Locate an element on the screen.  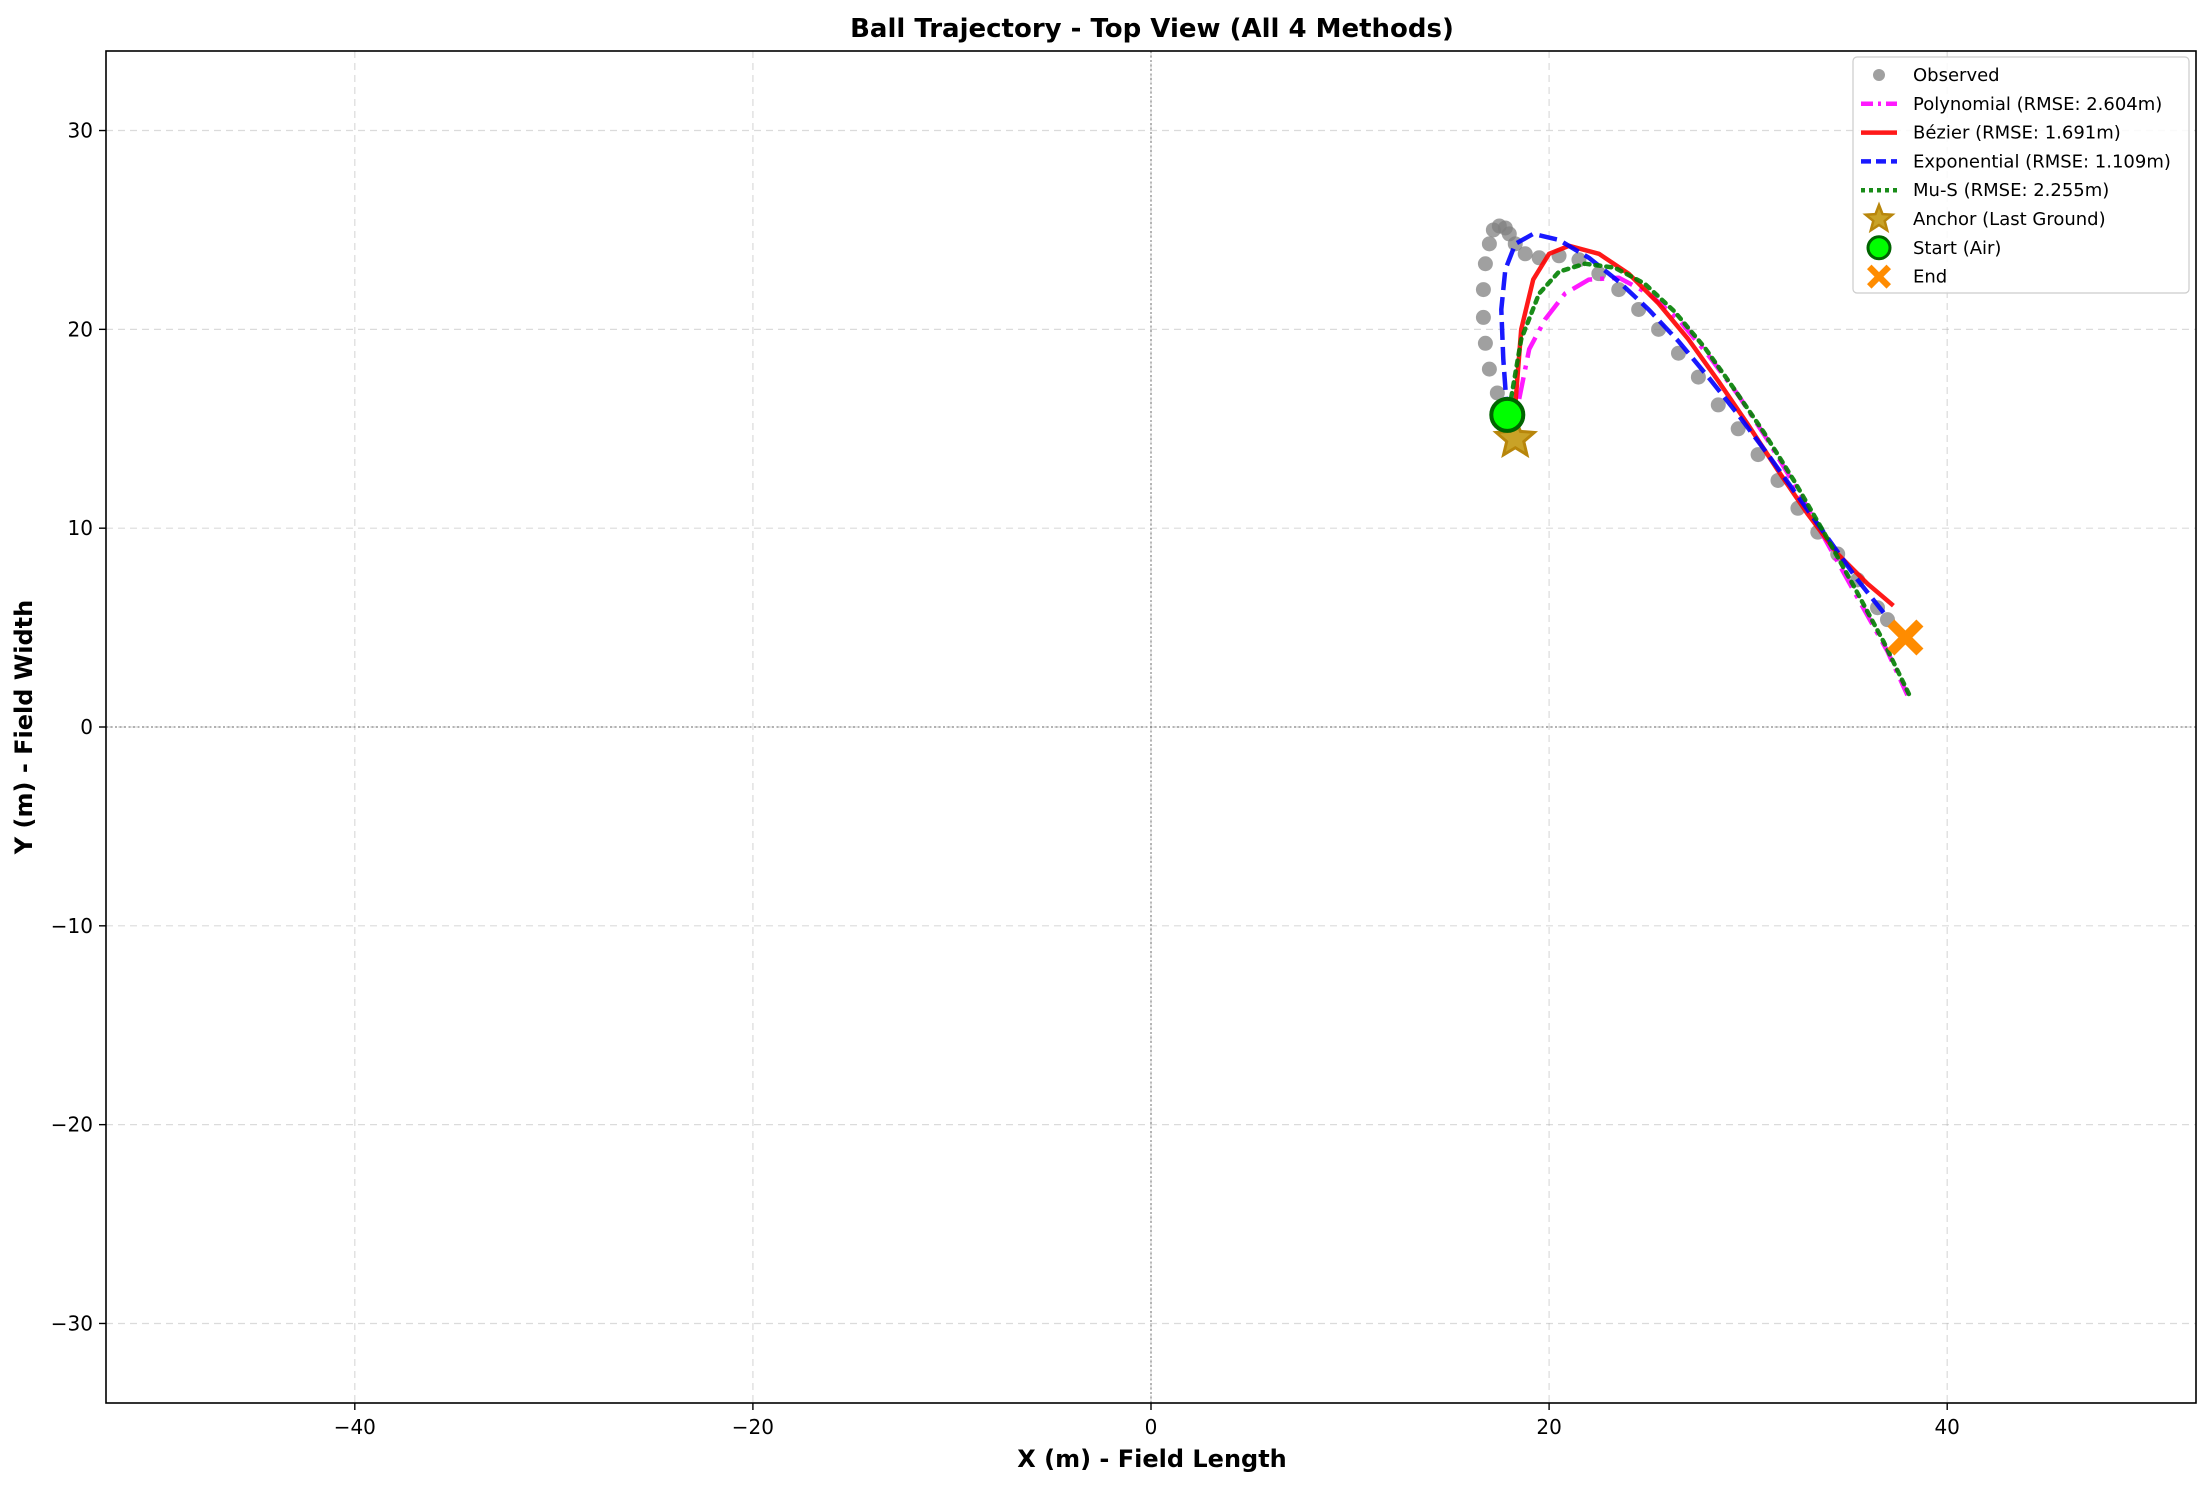
x-tick-label: 40 is located at coordinates (1946, 1427).